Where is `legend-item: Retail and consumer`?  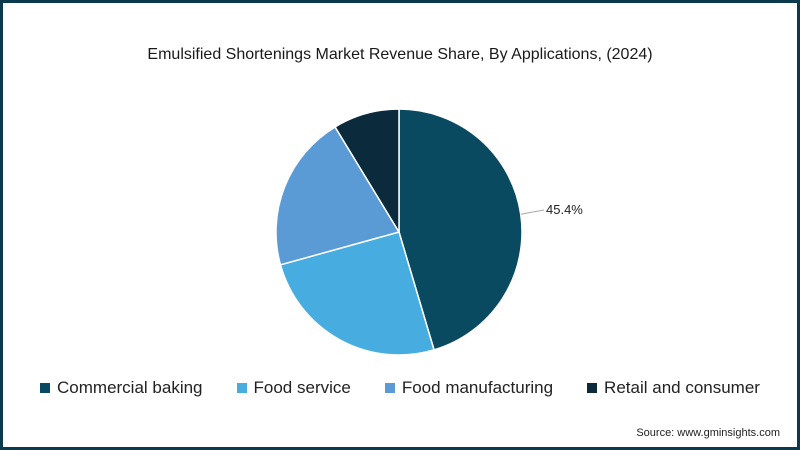 legend-item: Retail and consumer is located at coordinates (673, 388).